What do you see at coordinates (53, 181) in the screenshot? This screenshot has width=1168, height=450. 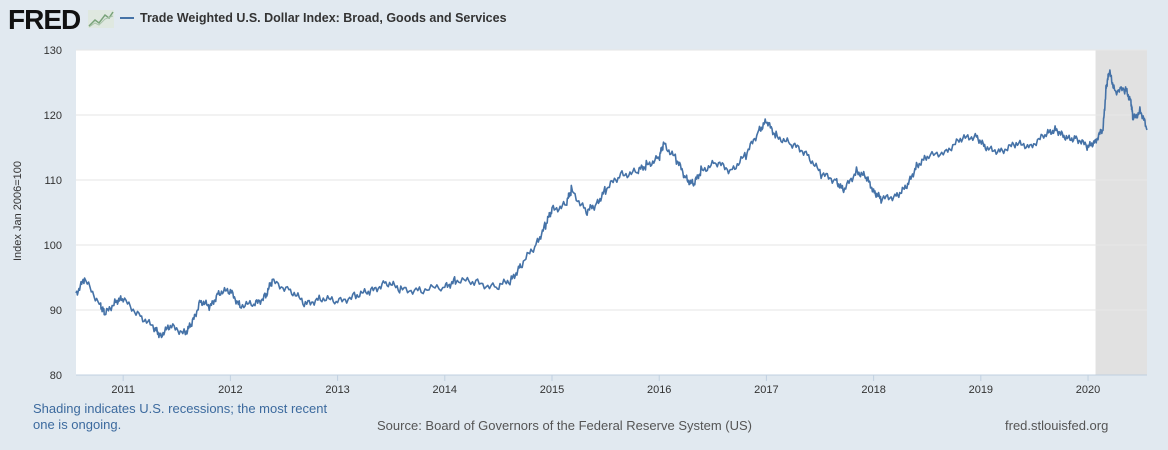 I see `y-tick-label: 110` at bounding box center [53, 181].